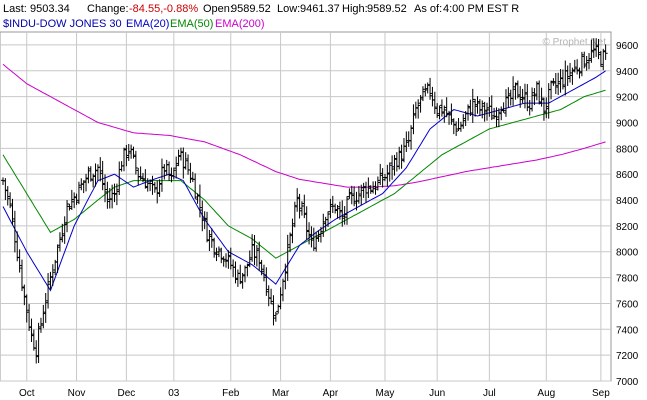 The image size is (647, 400). I want to click on watermark: © Prophet.Net, so click(574, 42).